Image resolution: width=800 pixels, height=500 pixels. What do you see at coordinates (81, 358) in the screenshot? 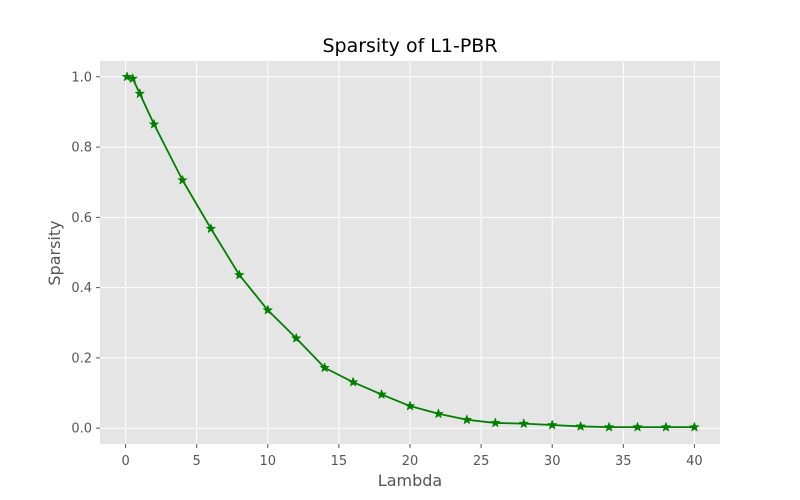
I see `y-tick-label: 0.2` at bounding box center [81, 358].